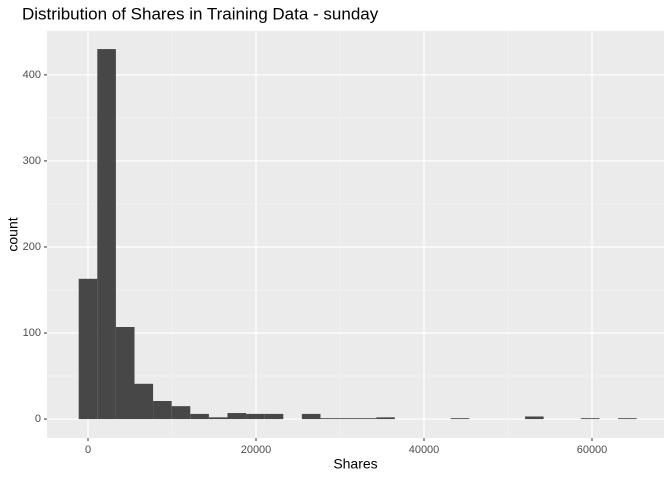 Image resolution: width=672 pixels, height=480 pixels. What do you see at coordinates (13, 234) in the screenshot?
I see `y-axis-title: count` at bounding box center [13, 234].